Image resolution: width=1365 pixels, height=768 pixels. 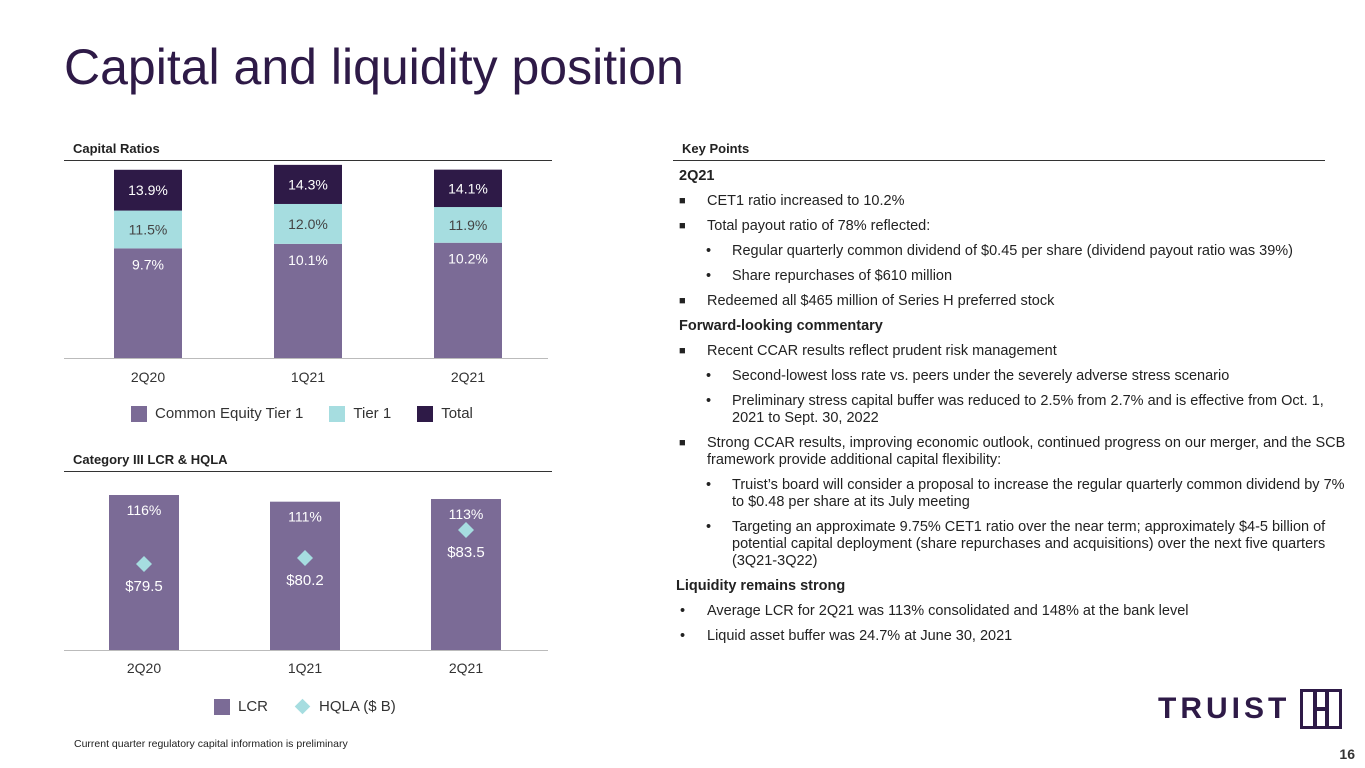 What do you see at coordinates (357, 706) in the screenshot?
I see `legend-label-hqla: HQLA ($ B)` at bounding box center [357, 706].